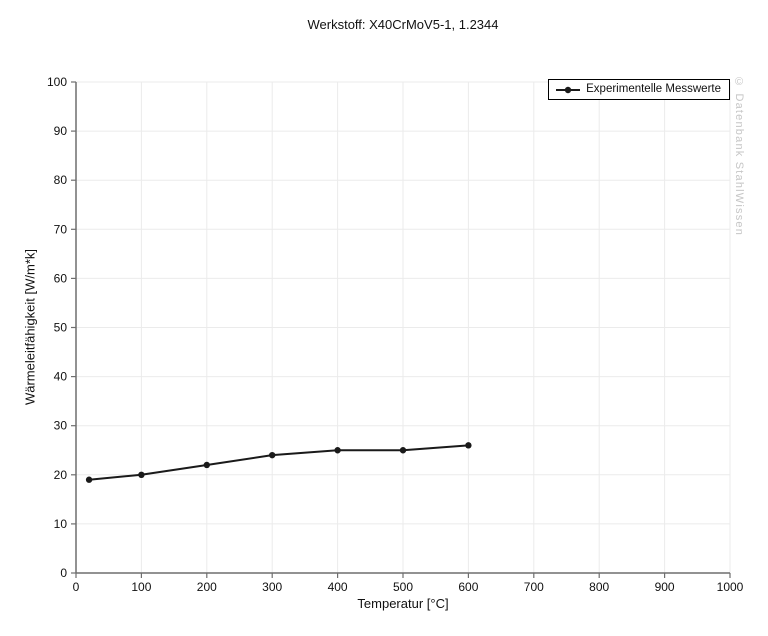 The height and width of the screenshot is (636, 768). What do you see at coordinates (338, 587) in the screenshot?
I see `x-tick-label: 400` at bounding box center [338, 587].